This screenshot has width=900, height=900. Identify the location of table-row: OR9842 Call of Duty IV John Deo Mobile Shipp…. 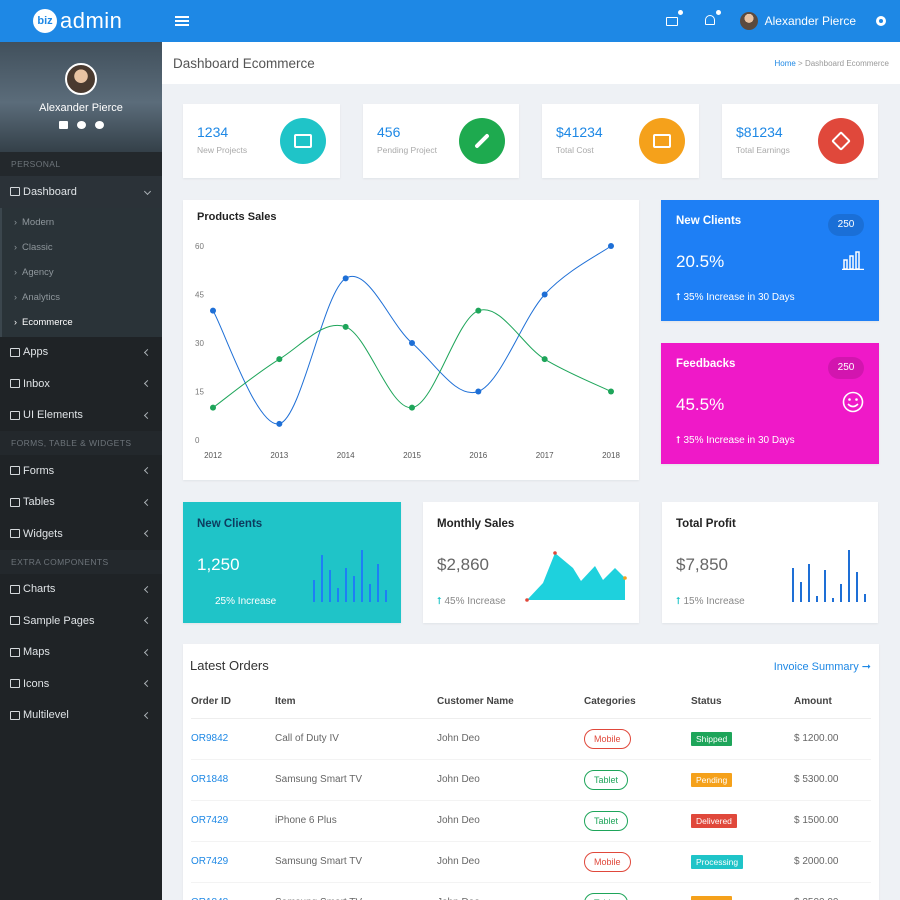
(531, 739).